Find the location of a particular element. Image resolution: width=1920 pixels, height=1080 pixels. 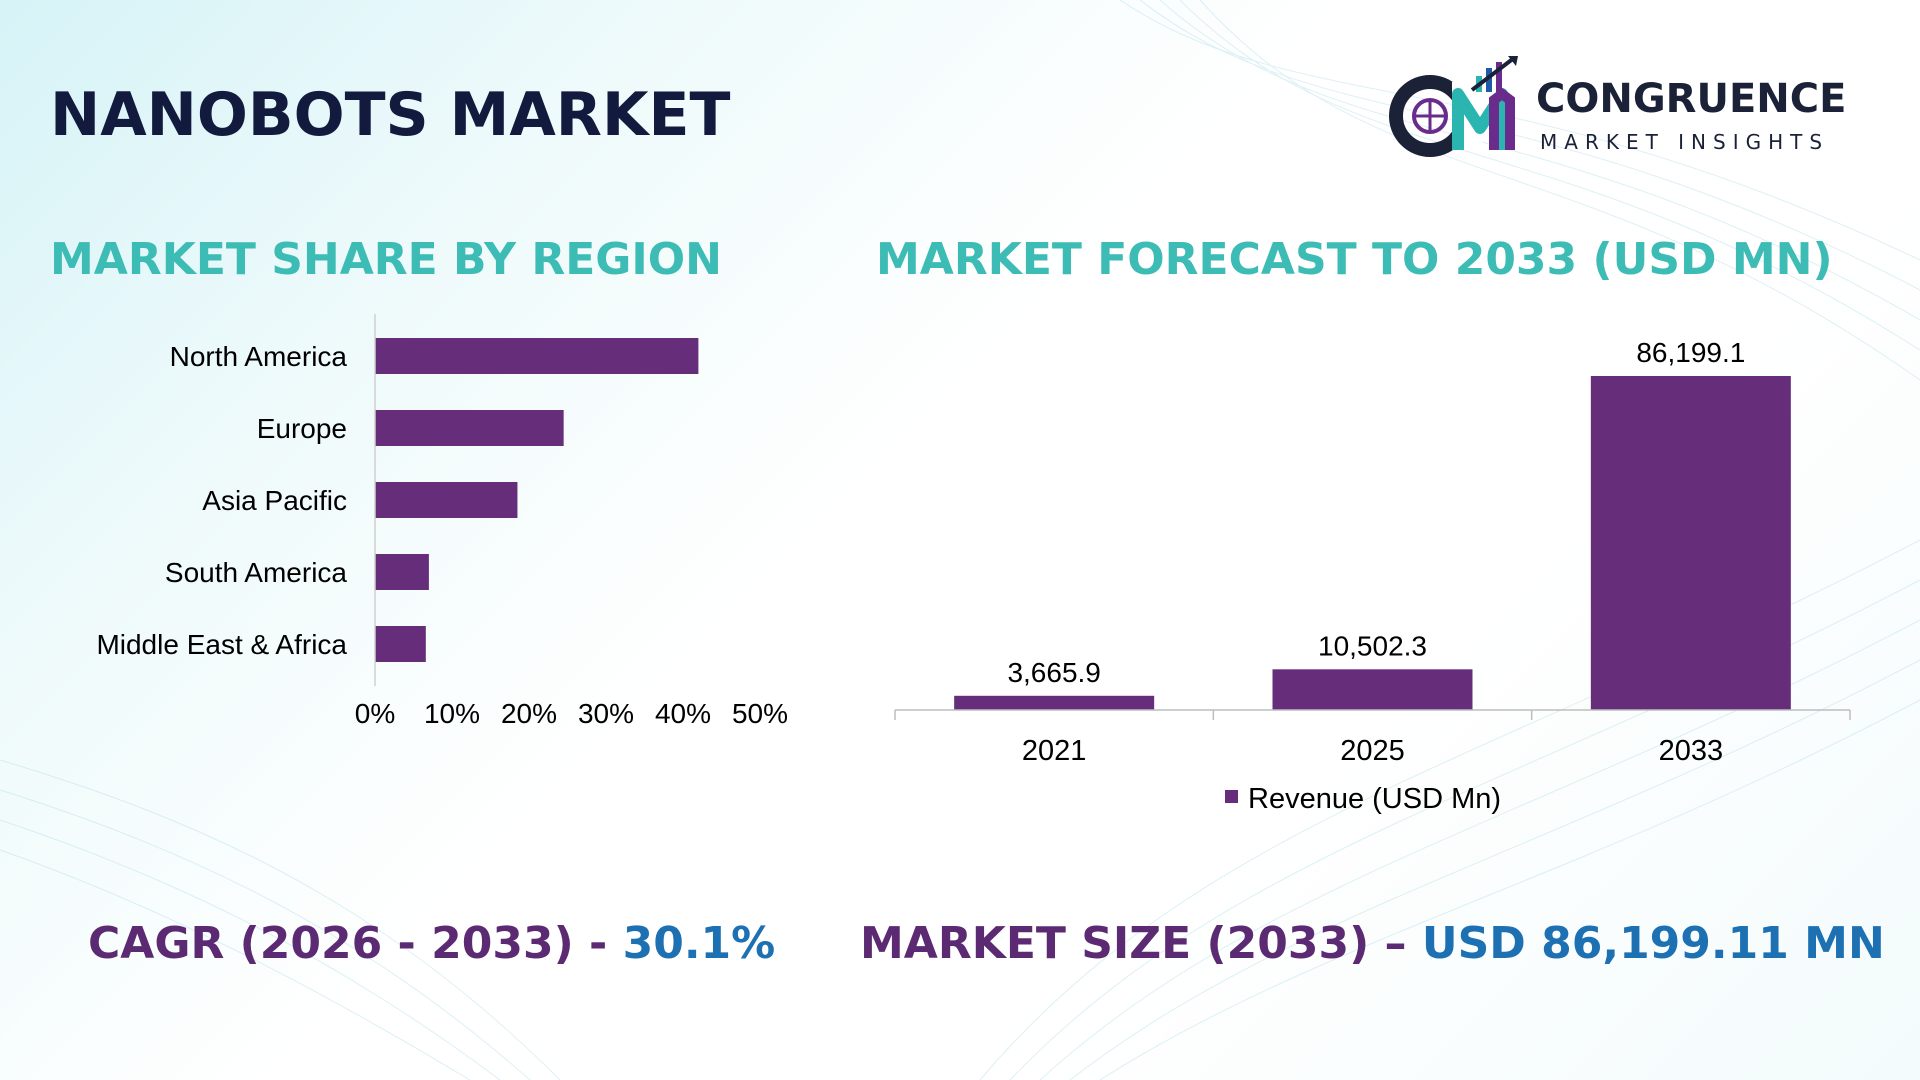

region-x-tick-label: 10% is located at coordinates (452, 713).